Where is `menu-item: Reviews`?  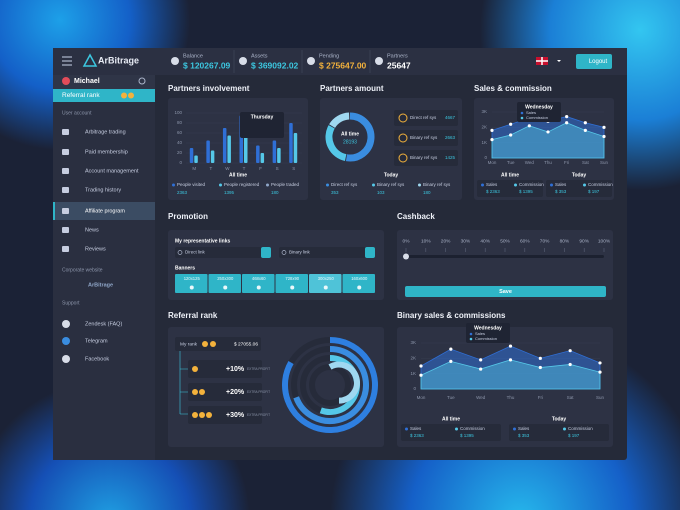
menu-item: Reviews is located at coordinates (95, 249).